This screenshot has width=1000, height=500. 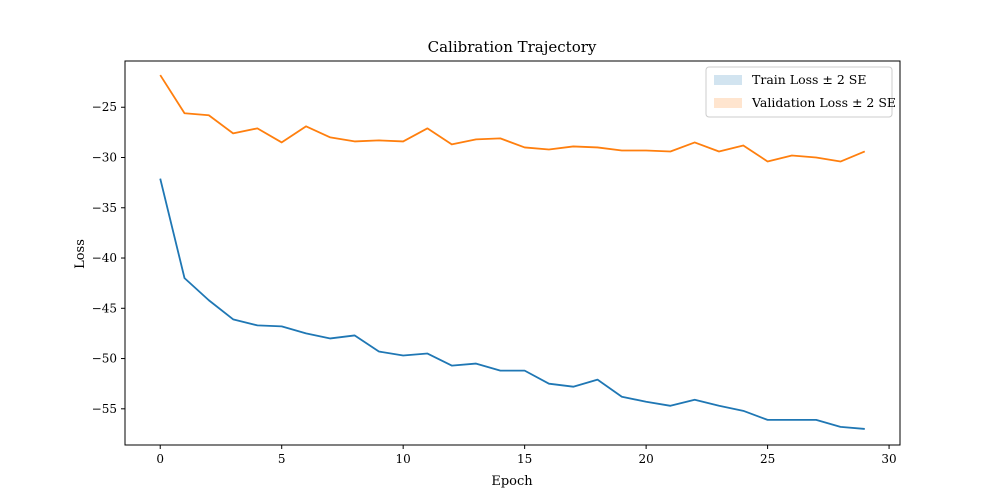 I want to click on y-tick-label: −55, so click(x=104, y=409).